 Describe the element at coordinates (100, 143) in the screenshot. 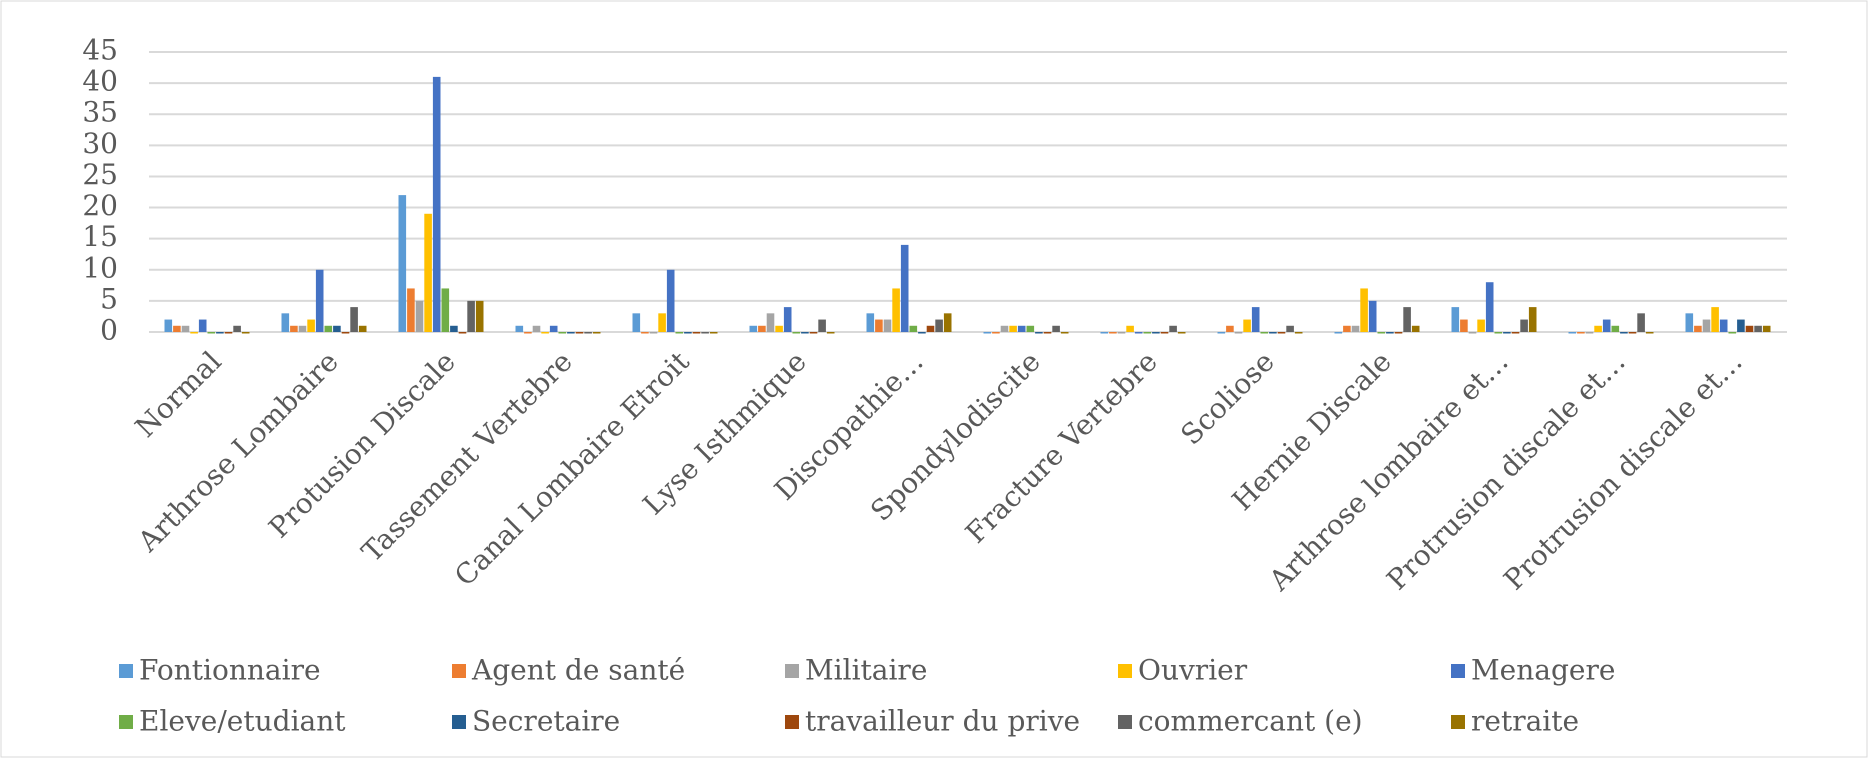

I see `y-tick-label: 30` at that location.